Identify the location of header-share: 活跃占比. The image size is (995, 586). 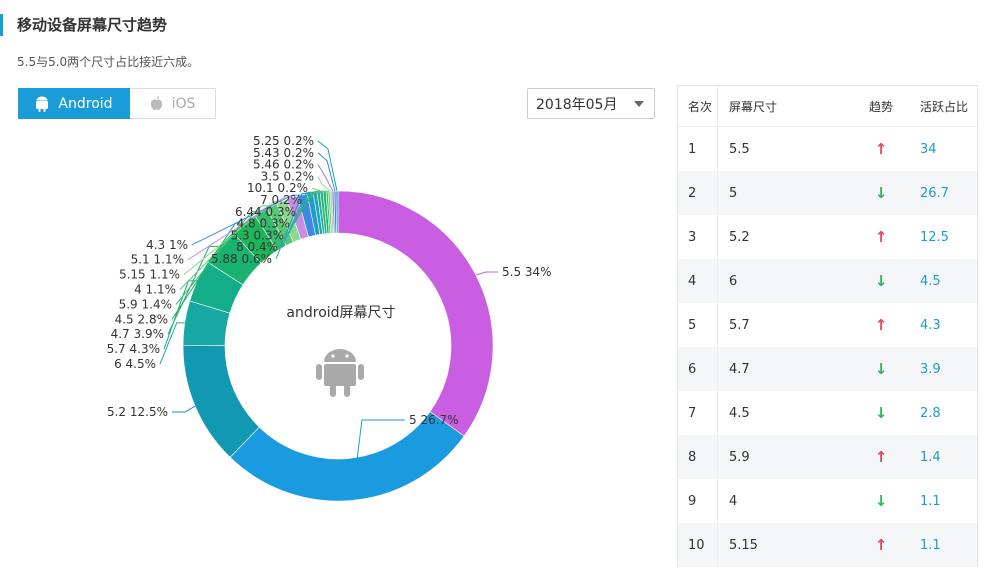
(941, 106).